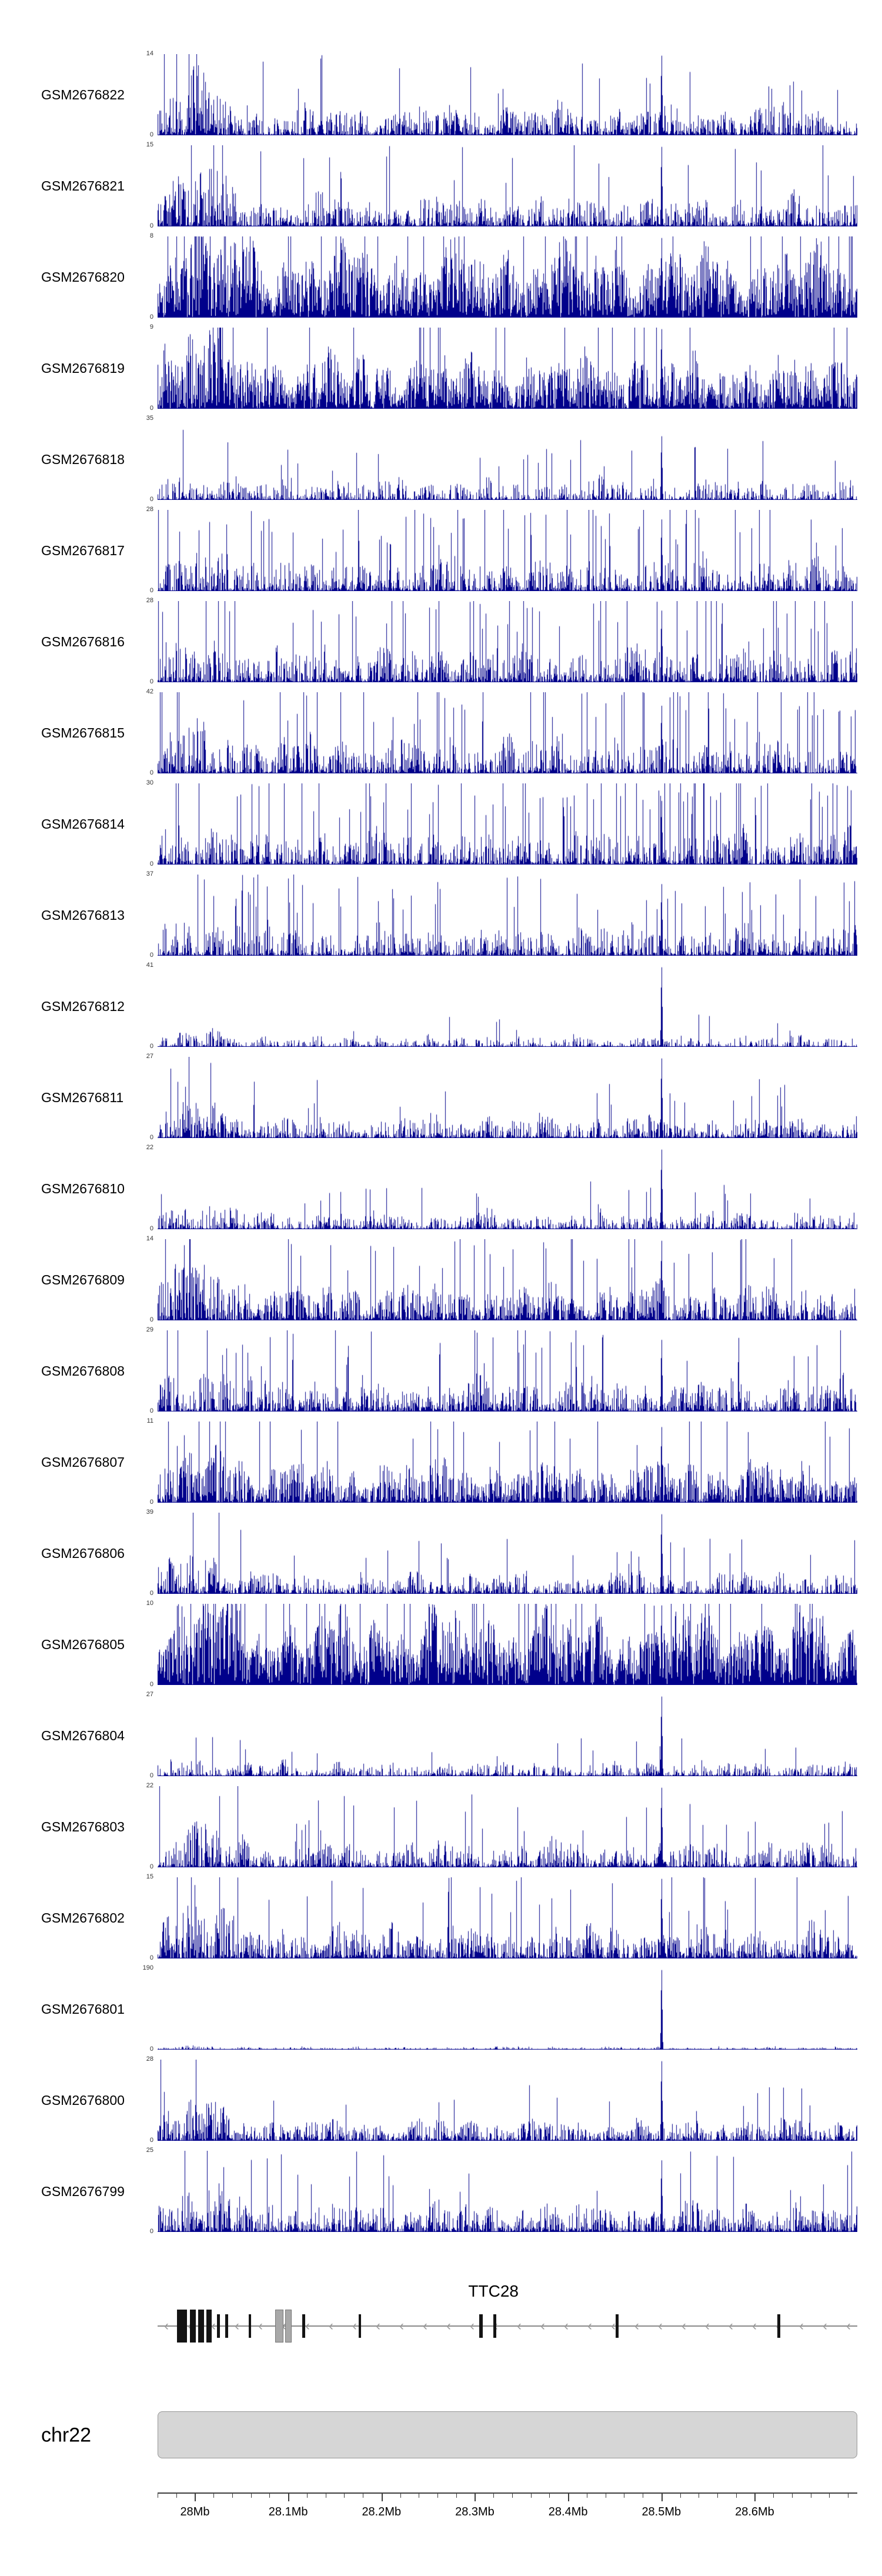 This screenshot has width=882, height=2576. I want to click on signal-track-row: GSM2676816 28 0, so click(441, 638).